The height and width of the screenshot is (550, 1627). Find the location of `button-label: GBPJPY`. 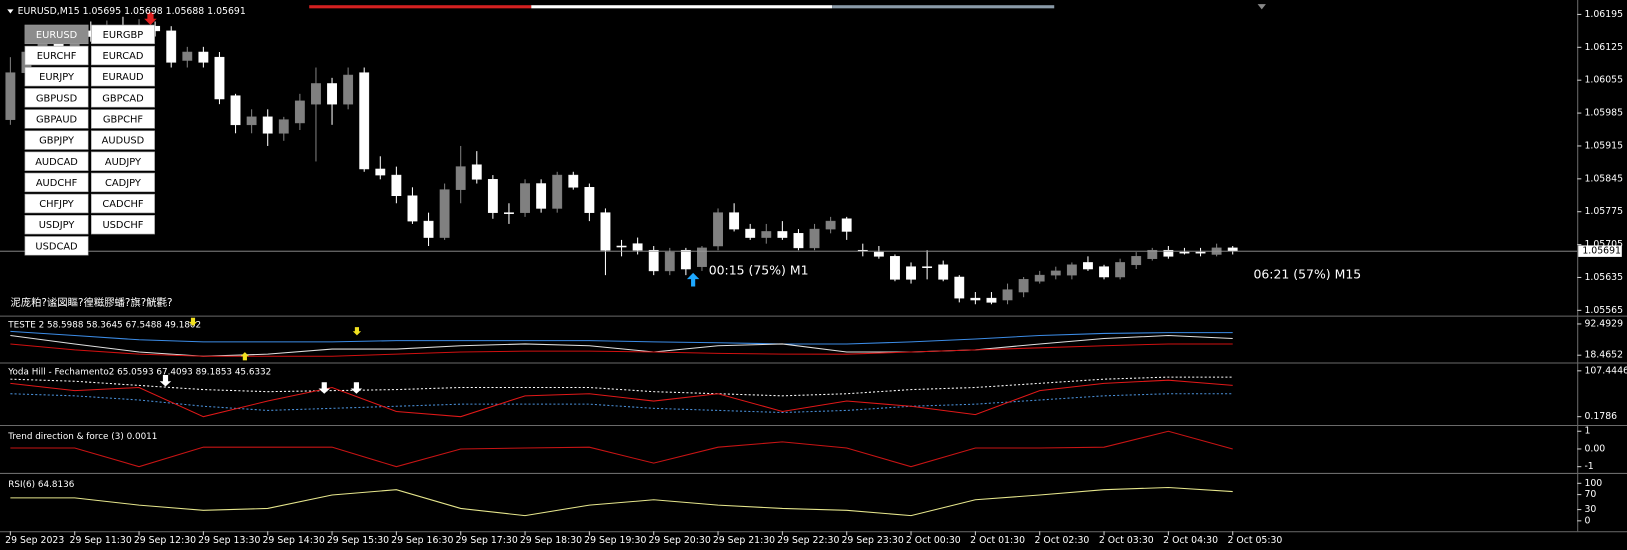

button-label: GBPJPY is located at coordinates (57, 141).